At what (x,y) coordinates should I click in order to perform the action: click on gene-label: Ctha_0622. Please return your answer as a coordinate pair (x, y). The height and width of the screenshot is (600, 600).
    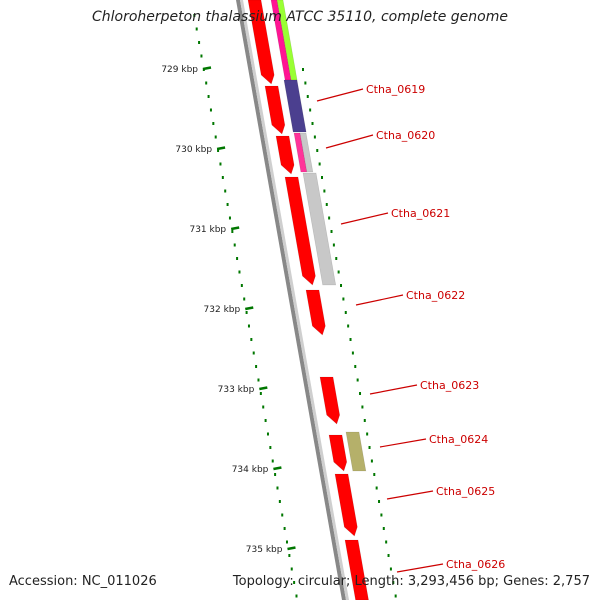
    Looking at the image, I should click on (435, 295).